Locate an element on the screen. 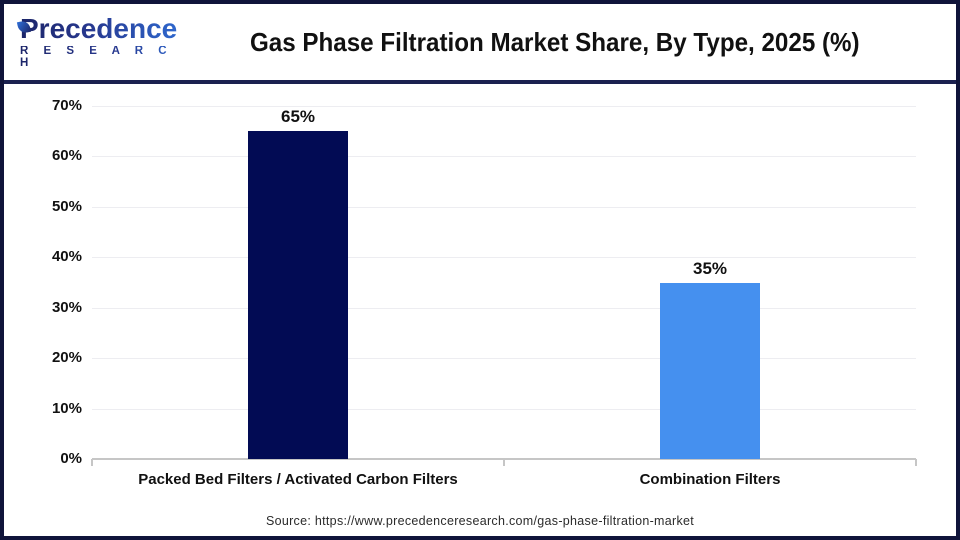 The height and width of the screenshot is (540, 960). y-tick-label: 30% is located at coordinates (66, 307).